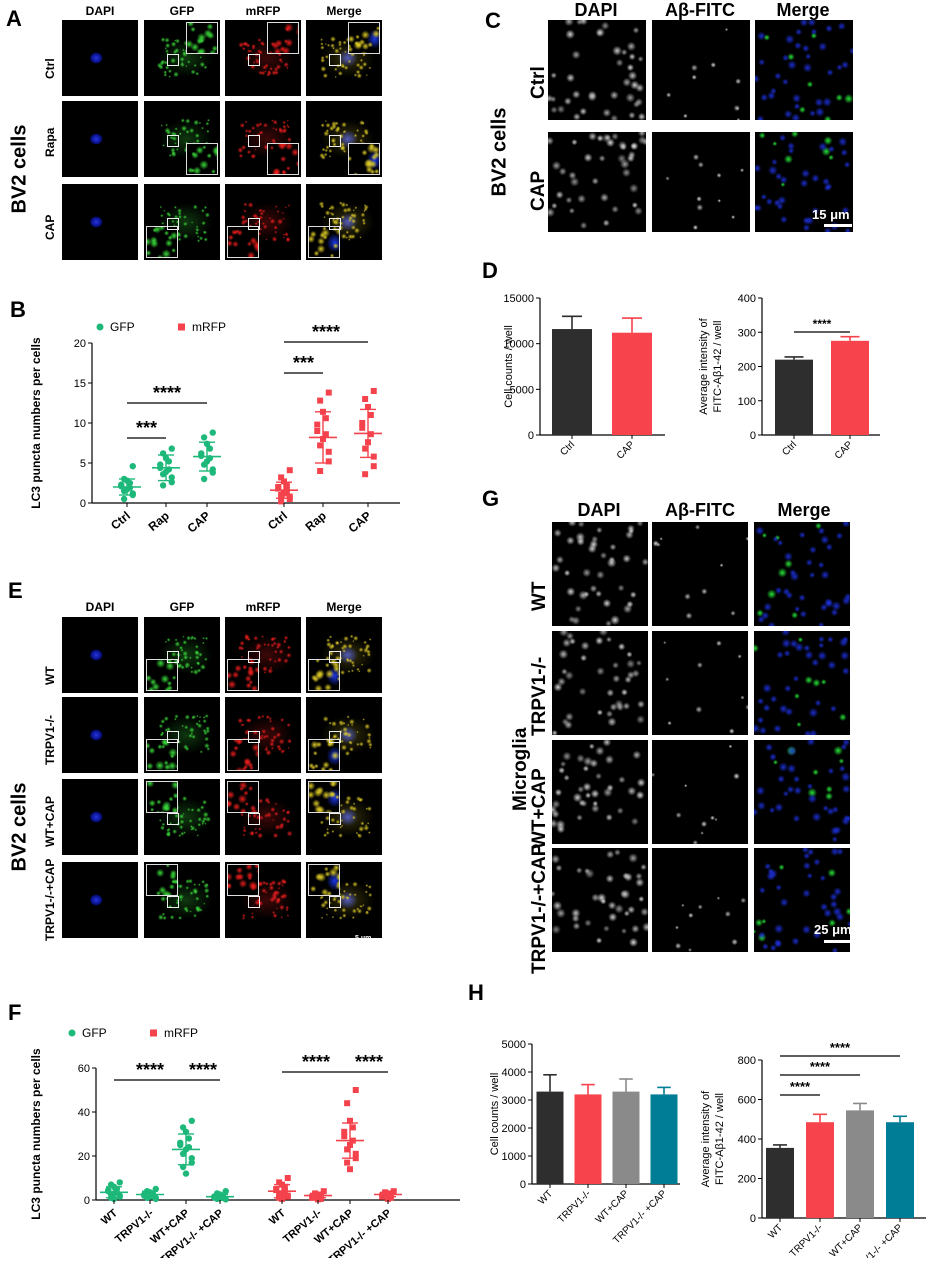 The image size is (934, 1261). What do you see at coordinates (700, 10) in the screenshot?
I see `panel-c-col-abeta: Aβ-FITC` at bounding box center [700, 10].